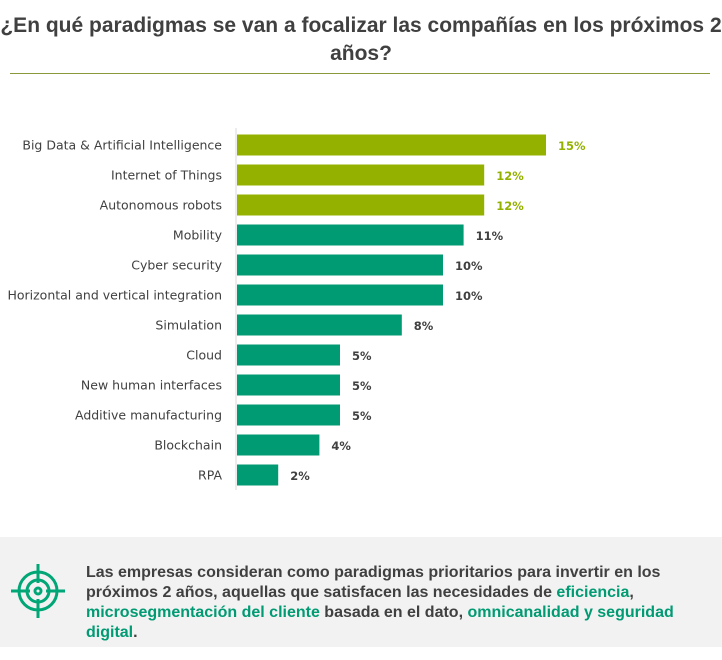  What do you see at coordinates (161, 205) in the screenshot?
I see `category-label: Autonomous robots` at bounding box center [161, 205].